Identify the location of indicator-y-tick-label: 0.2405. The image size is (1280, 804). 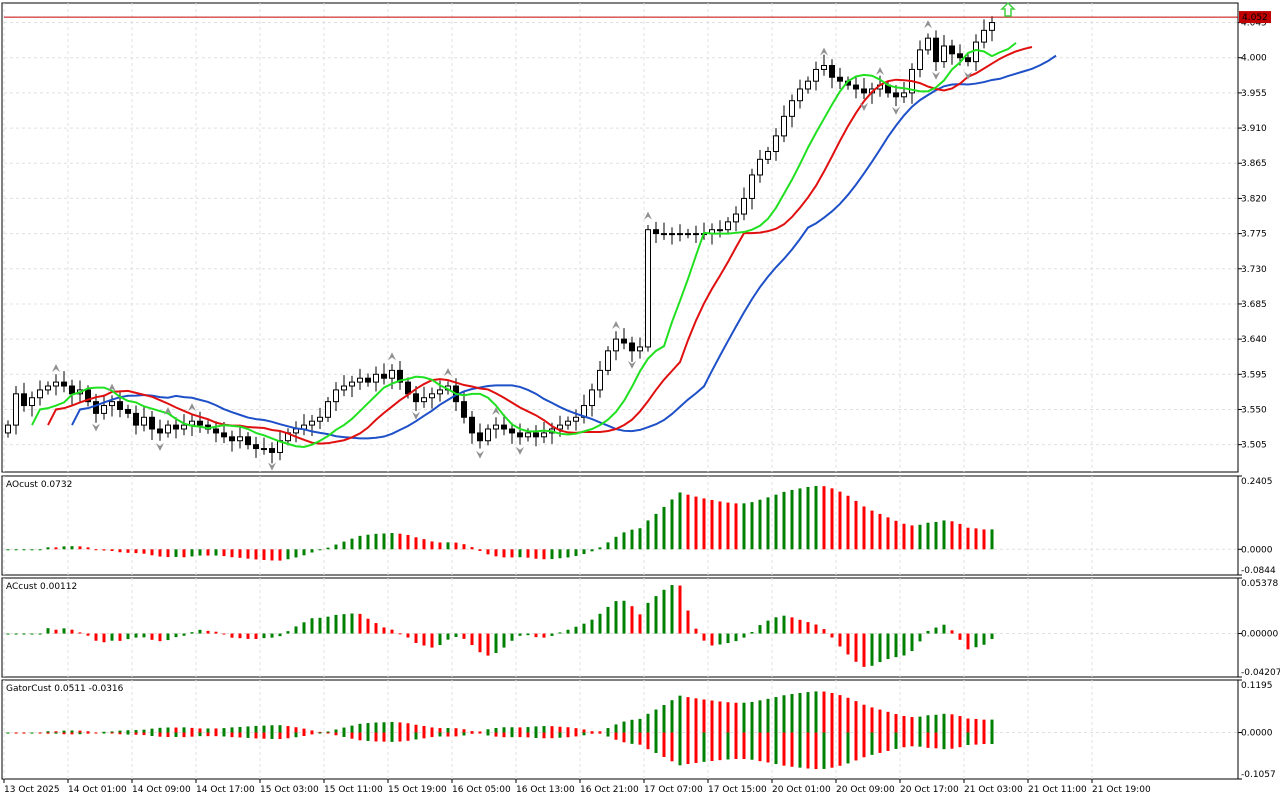
(1257, 482).